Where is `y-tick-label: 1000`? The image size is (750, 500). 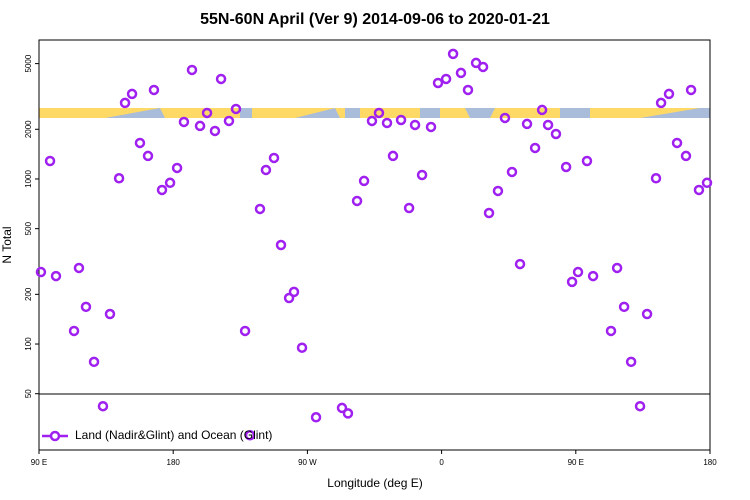 y-tick-label: 1000 is located at coordinates (28, 179).